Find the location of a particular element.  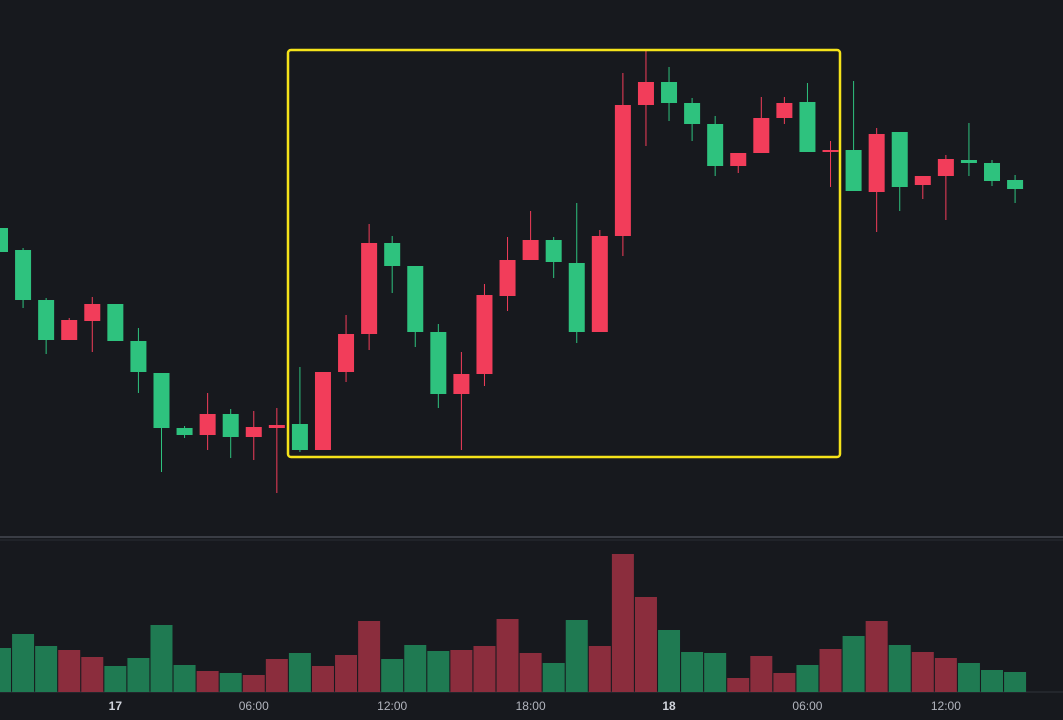

x-tick-label: 17 is located at coordinates (116, 706).